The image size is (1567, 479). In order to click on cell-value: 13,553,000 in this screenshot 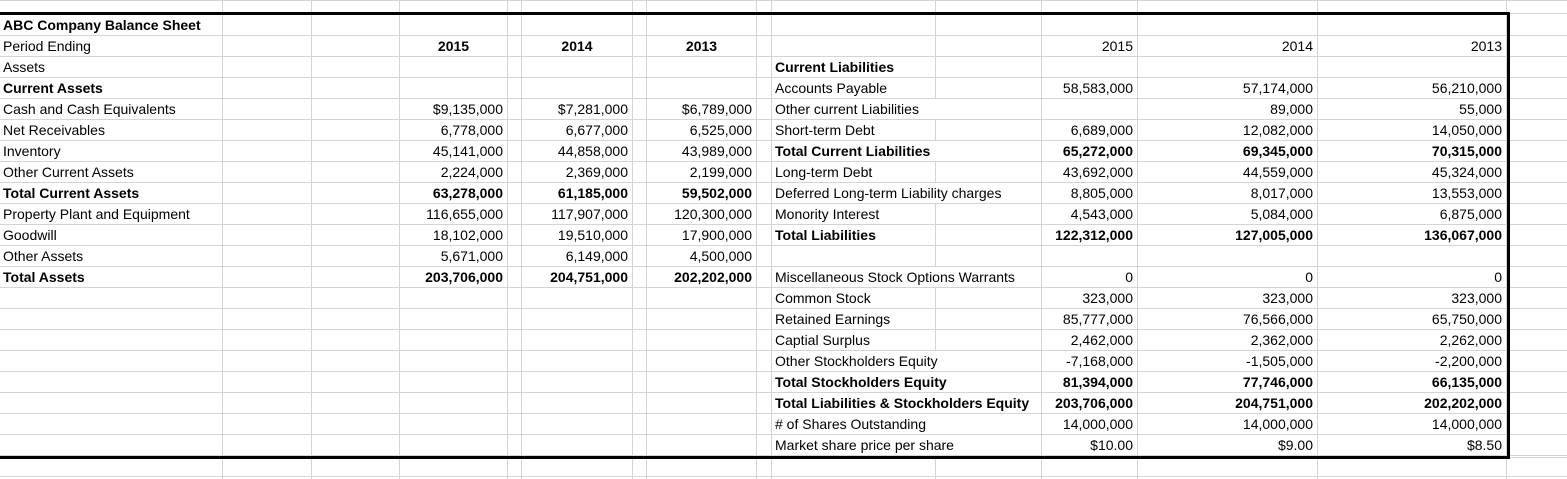, I will do `click(1412, 193)`.